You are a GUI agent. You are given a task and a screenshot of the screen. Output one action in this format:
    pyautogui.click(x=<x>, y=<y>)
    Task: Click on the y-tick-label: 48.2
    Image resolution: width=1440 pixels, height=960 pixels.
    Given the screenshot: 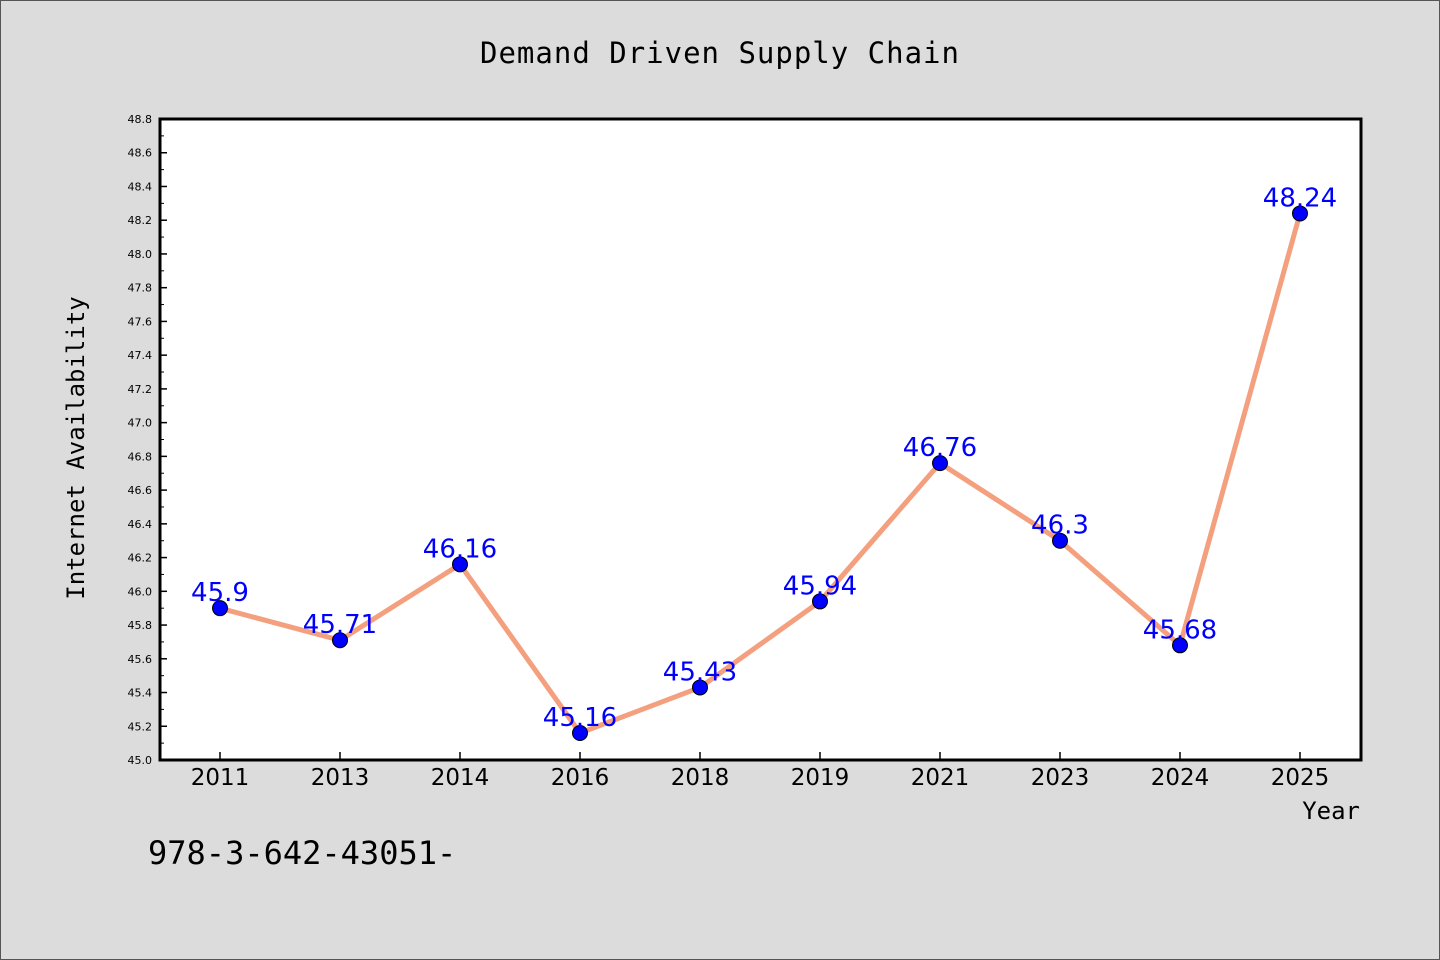 What is the action you would take?
    pyautogui.click(x=140, y=220)
    